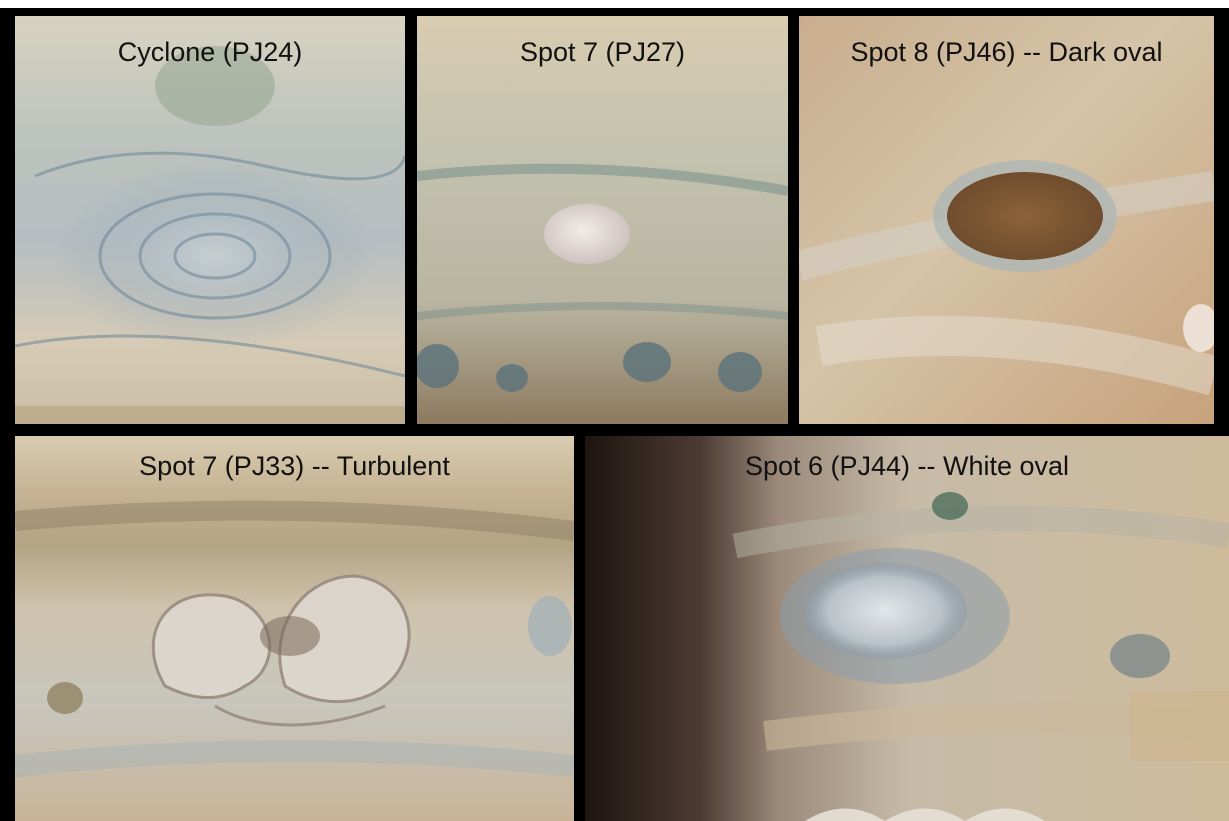 This screenshot has width=1229, height=821. Describe the element at coordinates (1006, 52) in the screenshot. I see `panel-label: Spot 8 (PJ46) -- Dark oval` at that location.